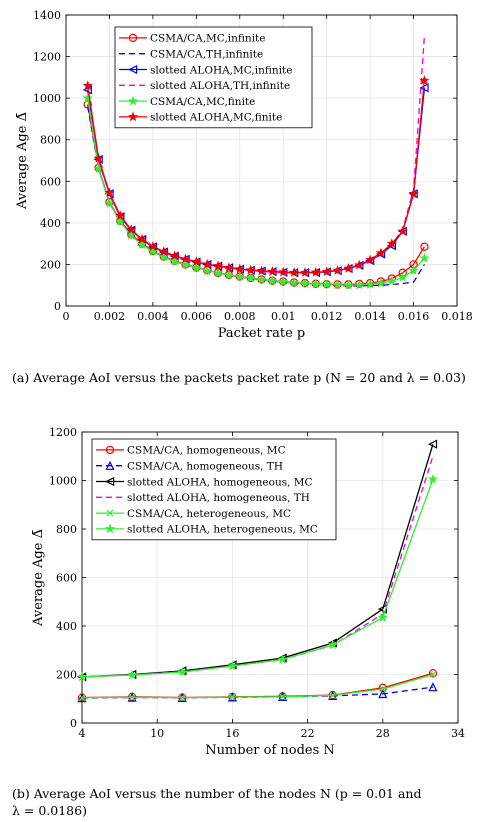  What do you see at coordinates (202, 102) in the screenshot?
I see `chart0-legend-label: CSMA/CA,MC,finite` at bounding box center [202, 102].